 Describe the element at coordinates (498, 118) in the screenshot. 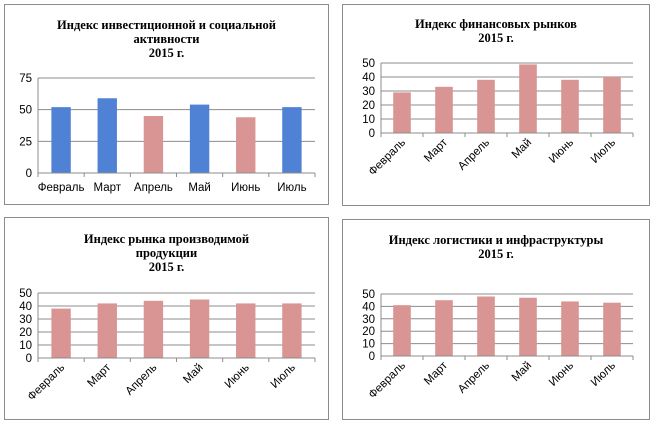

I see `bar-chart: 0 10 20 30 40 50 Февраль Март Апрель Май Июнь Июль` at that location.